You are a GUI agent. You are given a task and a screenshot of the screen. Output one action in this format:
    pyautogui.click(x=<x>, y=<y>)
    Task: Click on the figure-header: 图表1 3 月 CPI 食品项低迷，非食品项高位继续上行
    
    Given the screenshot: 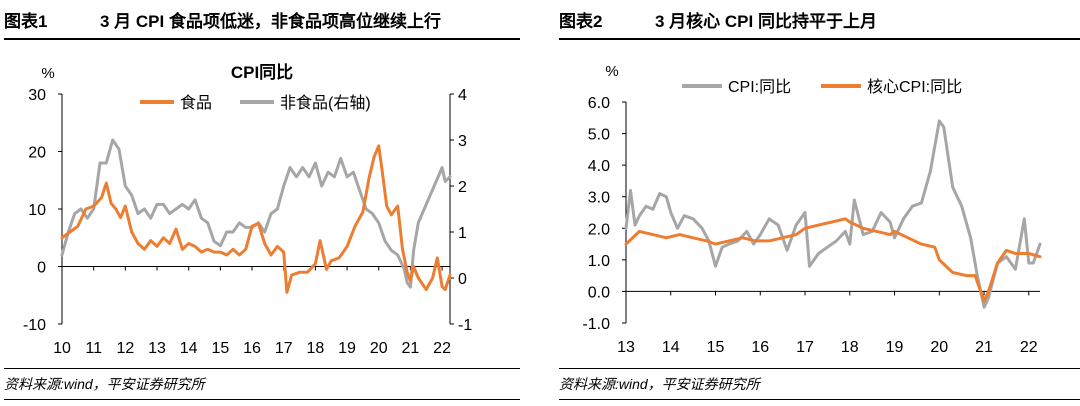 What is the action you would take?
    pyautogui.click(x=262, y=23)
    